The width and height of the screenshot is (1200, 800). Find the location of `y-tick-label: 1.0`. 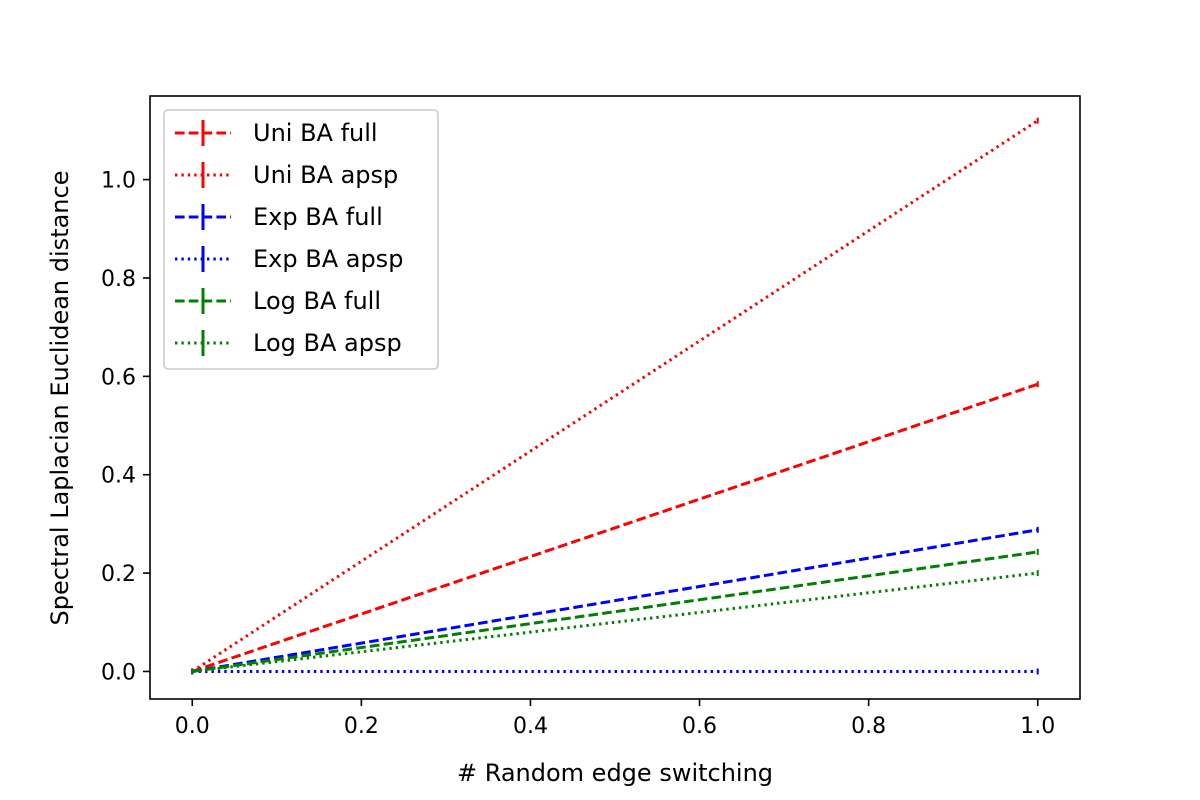

y-tick-label: 1.0 is located at coordinates (118, 181).